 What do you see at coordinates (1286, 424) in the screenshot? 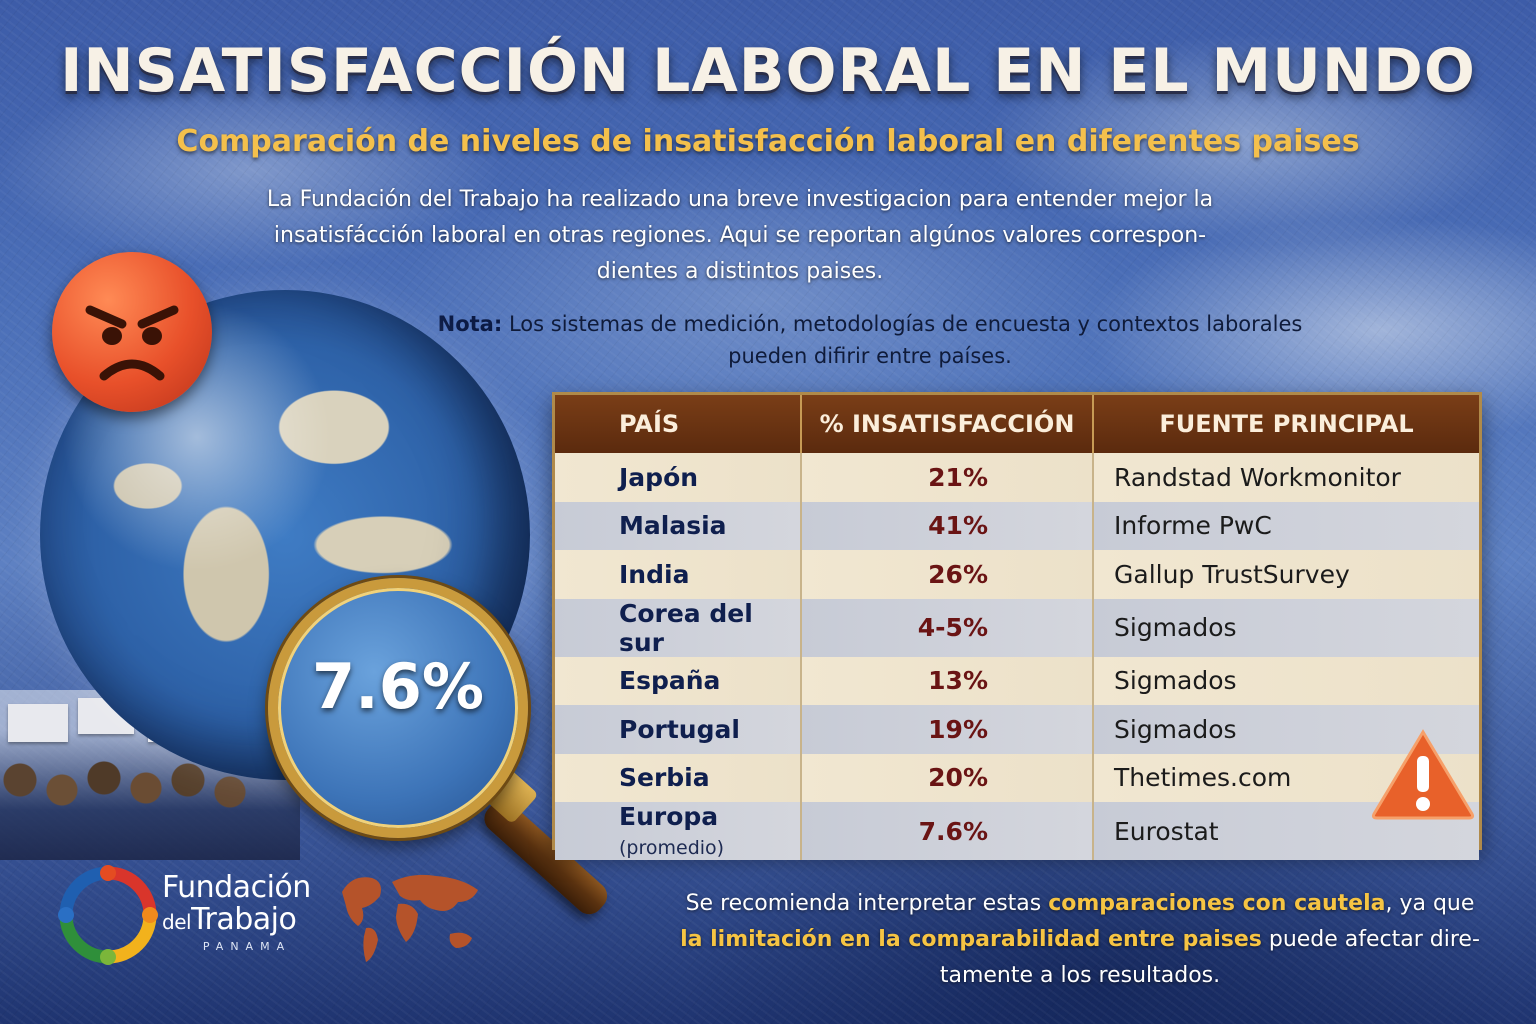
I see `header-source: FUENTE PRINCIPAL` at bounding box center [1286, 424].